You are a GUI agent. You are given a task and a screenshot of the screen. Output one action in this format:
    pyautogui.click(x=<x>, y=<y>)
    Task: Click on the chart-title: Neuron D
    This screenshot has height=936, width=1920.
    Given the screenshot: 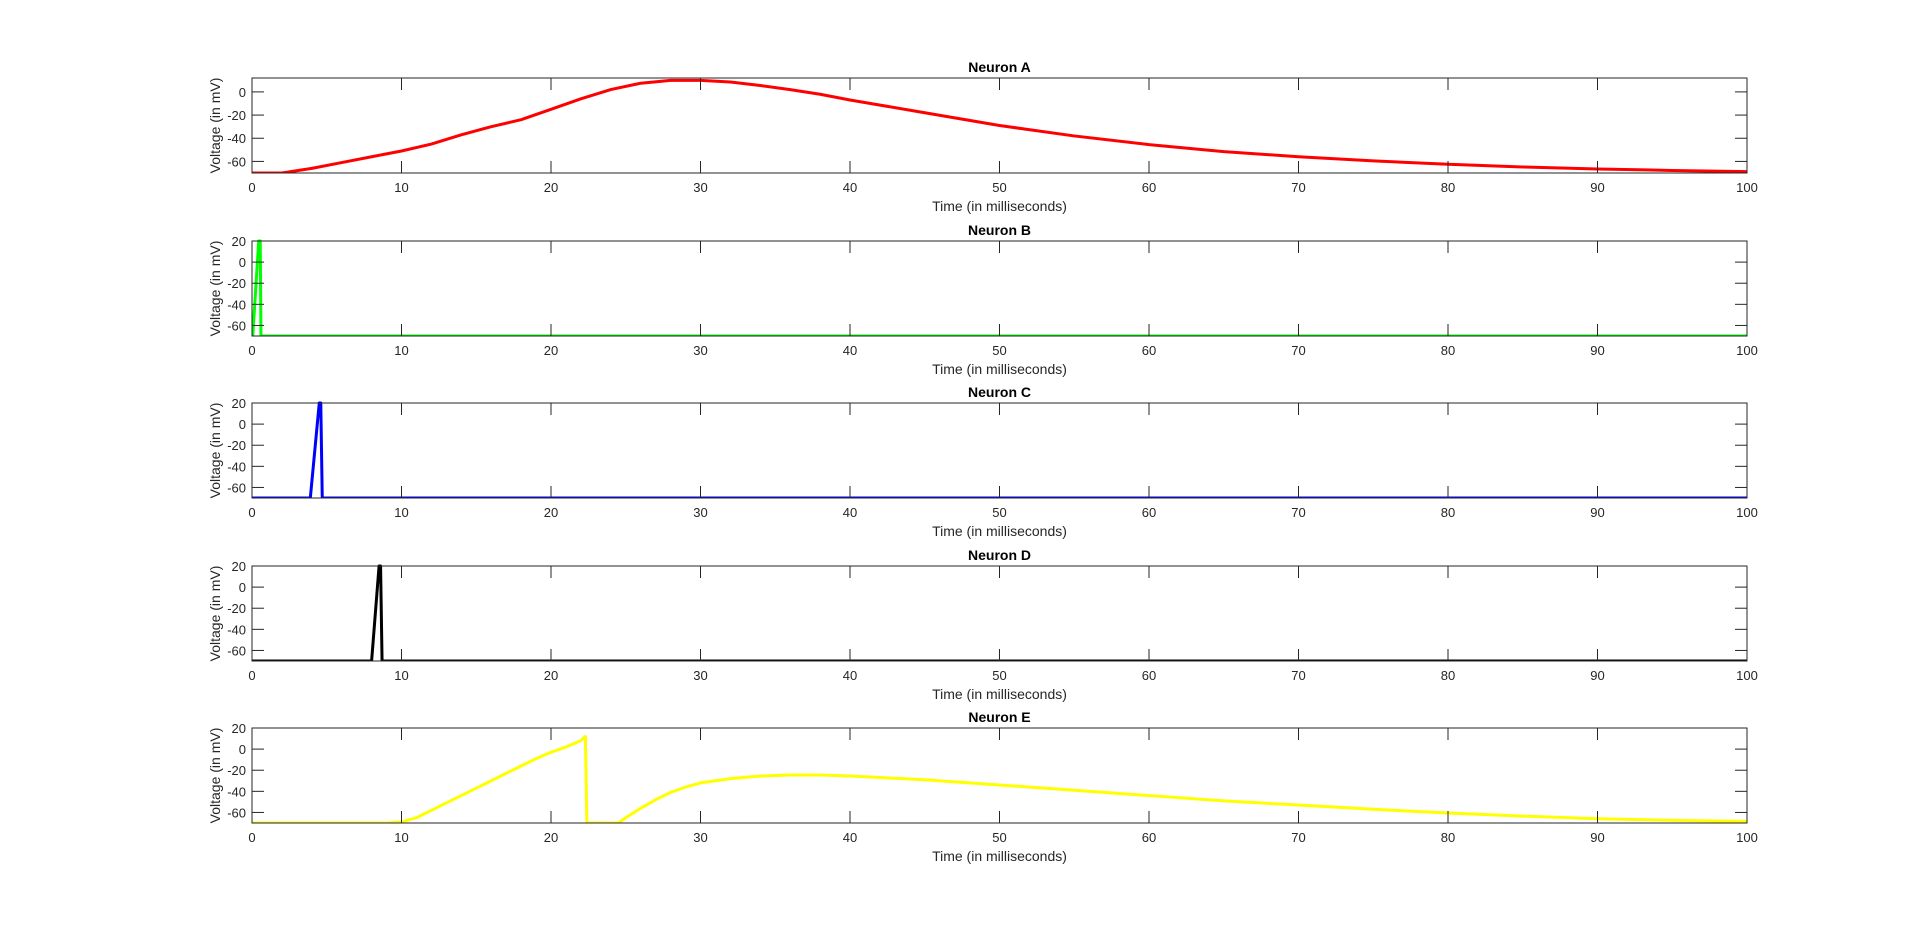 What is the action you would take?
    pyautogui.click(x=999, y=555)
    